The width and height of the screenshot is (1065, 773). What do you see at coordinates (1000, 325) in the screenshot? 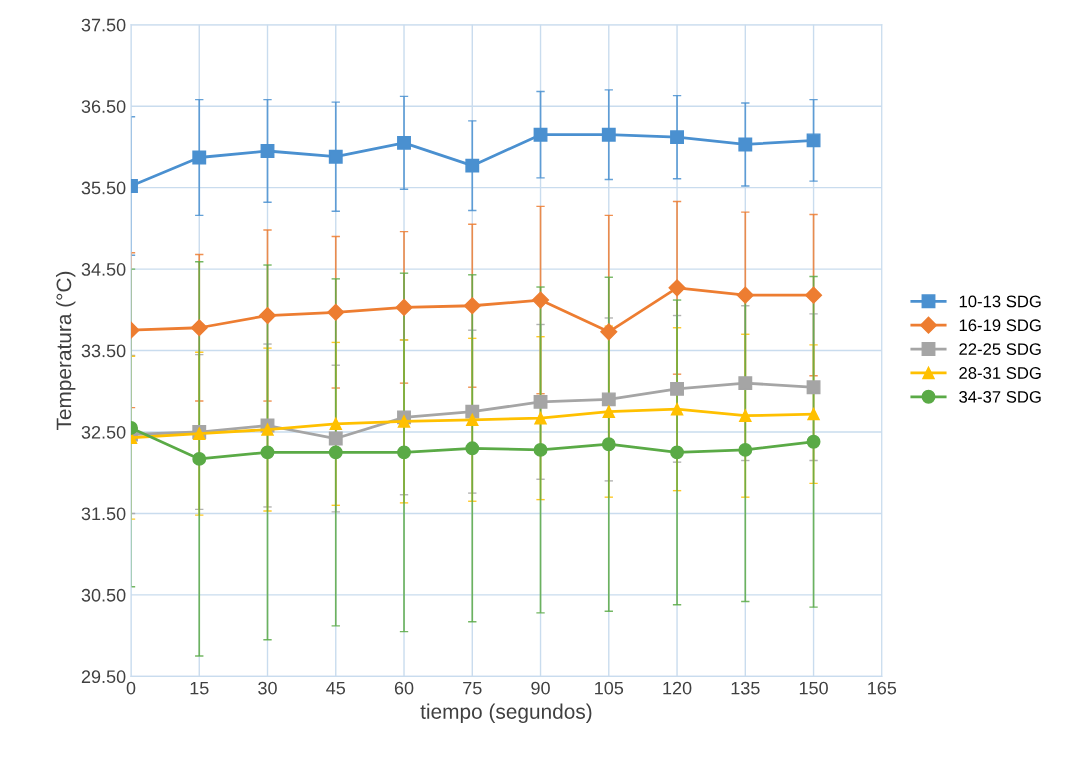
I see `legend-label: 16-19 SDG` at bounding box center [1000, 325].